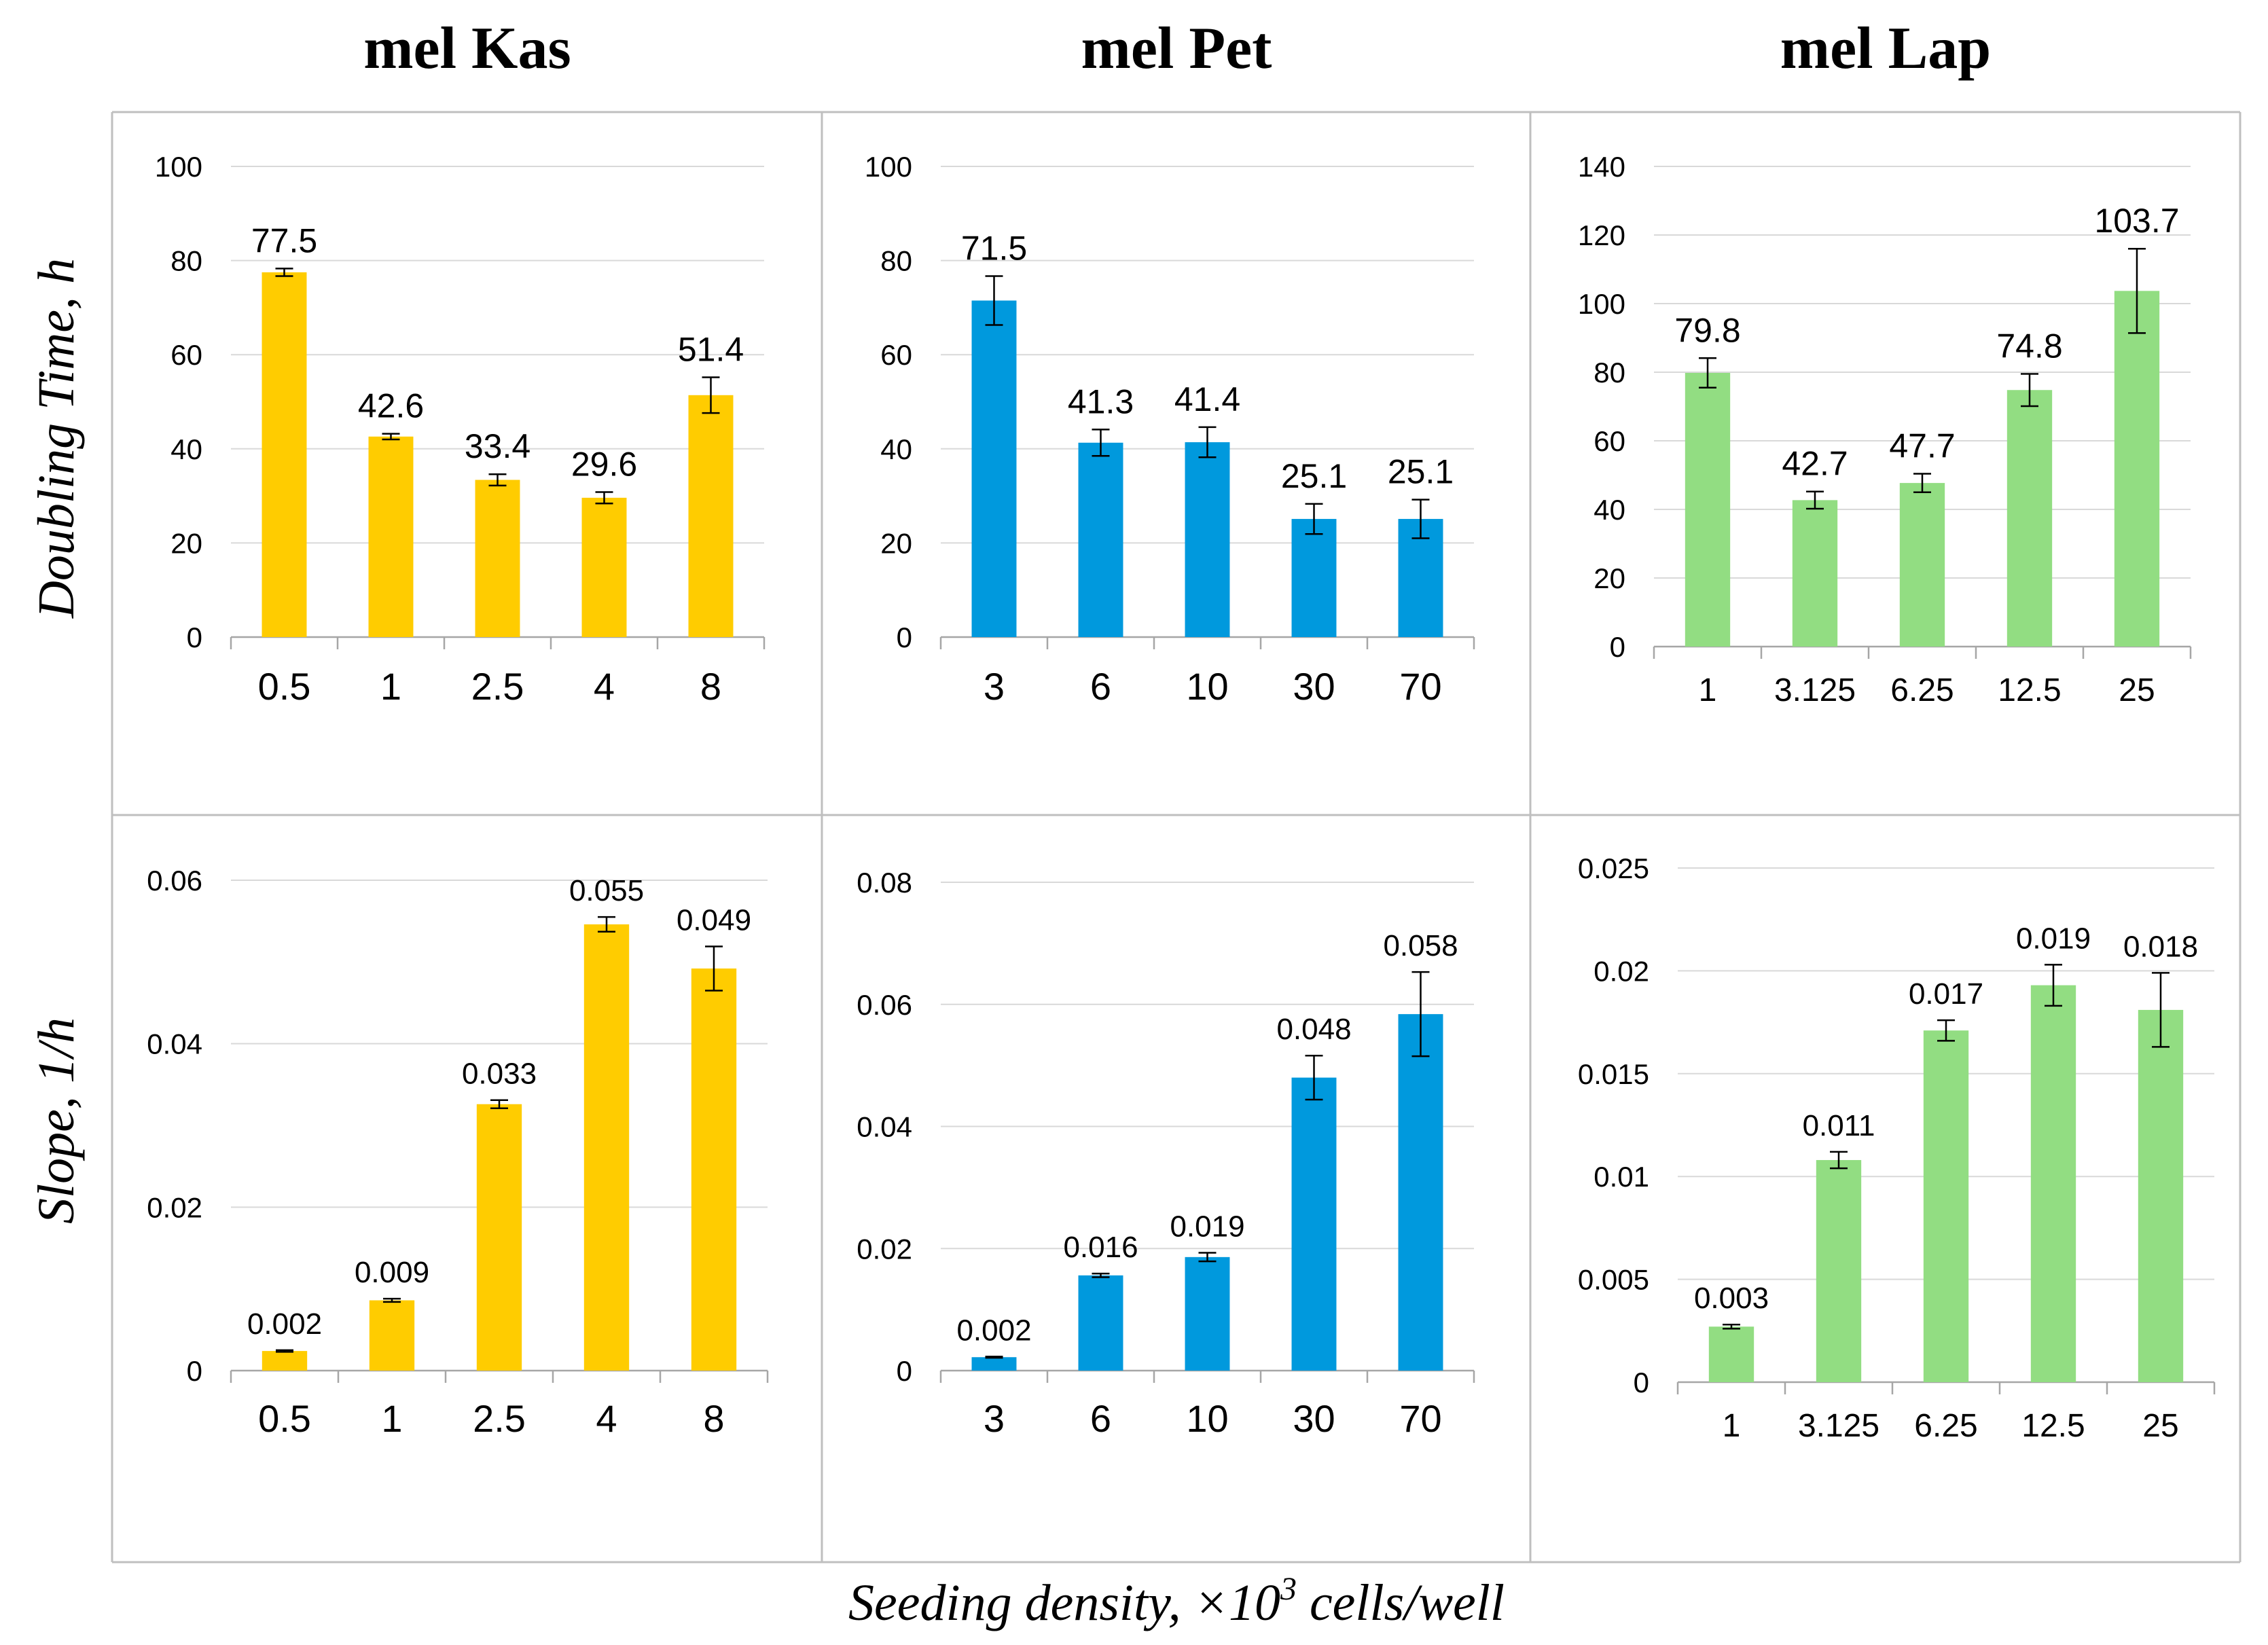  Describe the element at coordinates (1401, 1602) in the screenshot. I see `x-axis-title-tail: cells/well` at that location.